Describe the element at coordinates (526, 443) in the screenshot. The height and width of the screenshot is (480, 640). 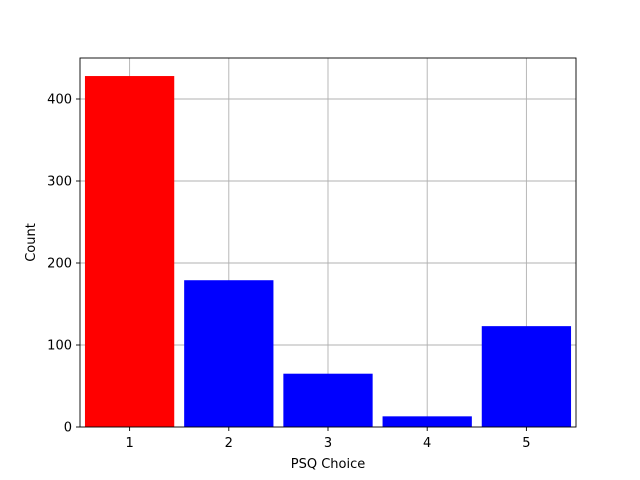
I see `x-tick-label: 5` at that location.